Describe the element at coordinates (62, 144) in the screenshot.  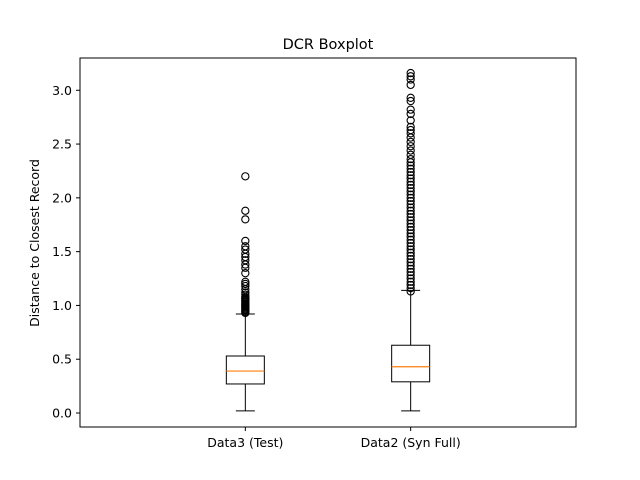
I see `y-tick-label: 2.5` at that location.